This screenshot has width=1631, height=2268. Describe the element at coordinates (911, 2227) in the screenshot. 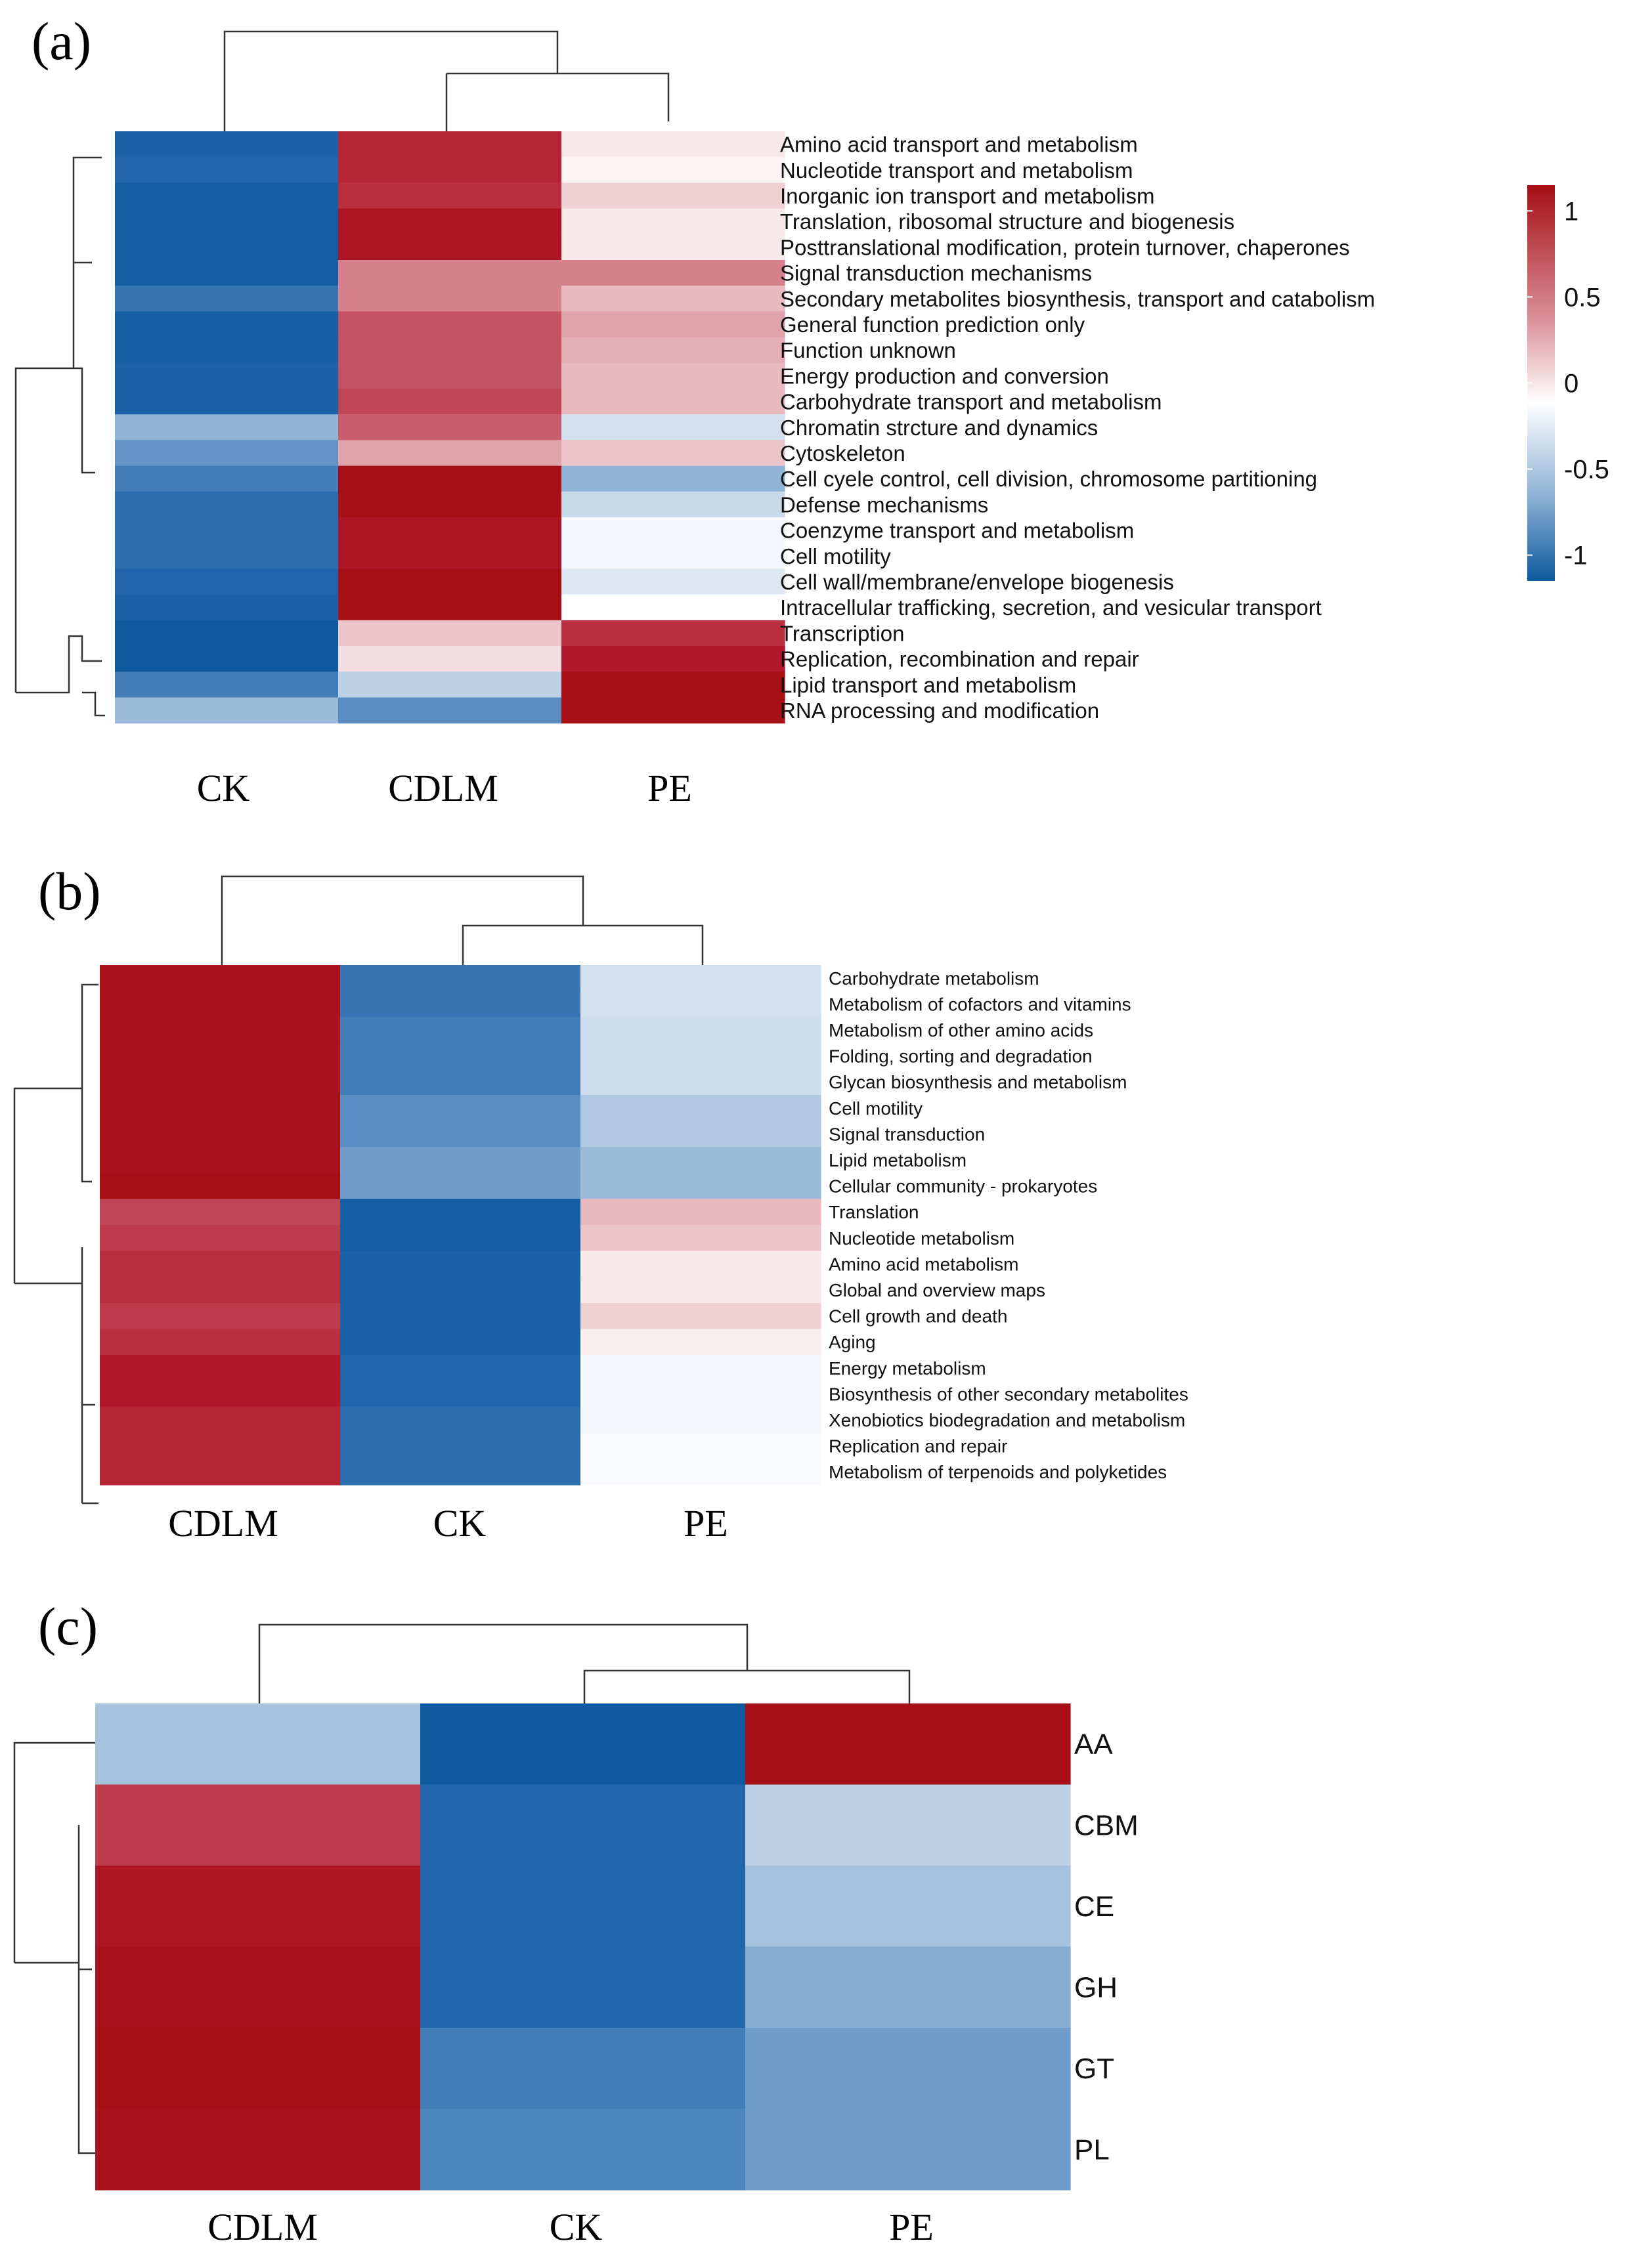

I see `column-label-c-2: PE` at that location.